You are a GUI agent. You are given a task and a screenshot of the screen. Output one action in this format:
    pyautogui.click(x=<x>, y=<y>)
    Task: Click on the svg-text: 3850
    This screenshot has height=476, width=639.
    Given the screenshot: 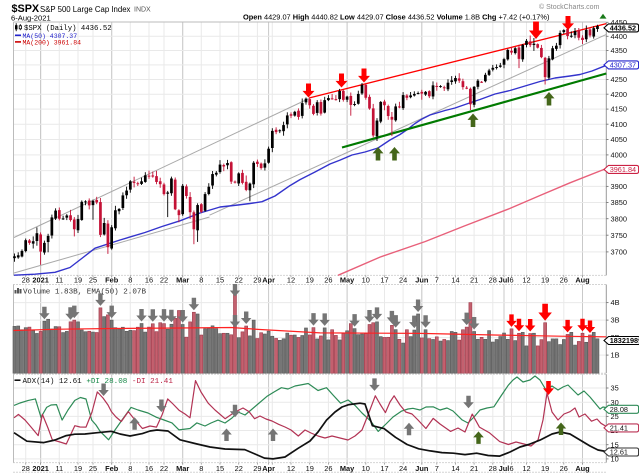 What is the action you would take?
    pyautogui.click(x=619, y=202)
    